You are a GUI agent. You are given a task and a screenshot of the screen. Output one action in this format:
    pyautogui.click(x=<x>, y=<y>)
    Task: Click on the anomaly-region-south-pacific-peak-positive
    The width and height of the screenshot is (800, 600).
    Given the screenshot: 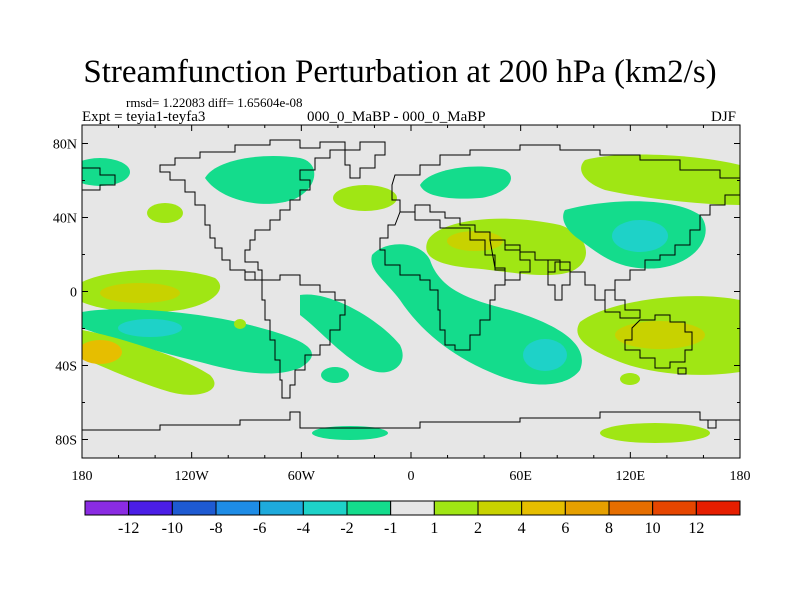 What is the action you would take?
    pyautogui.click(x=102, y=352)
    